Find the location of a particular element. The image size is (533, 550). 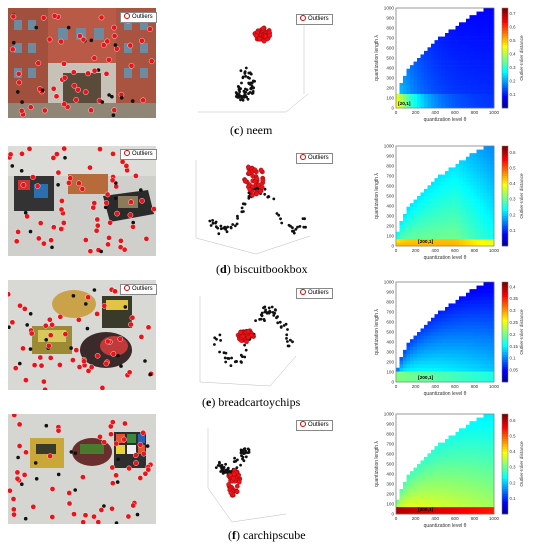

y-tick-label: 500 is located at coordinates (390, 58).